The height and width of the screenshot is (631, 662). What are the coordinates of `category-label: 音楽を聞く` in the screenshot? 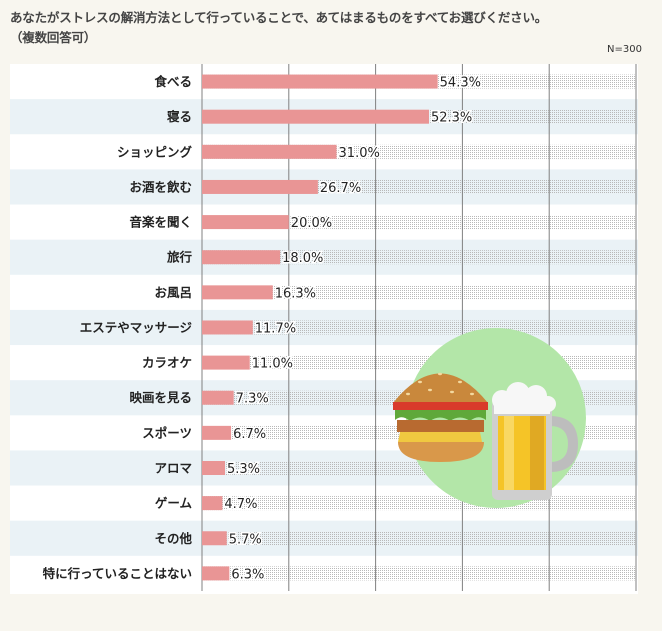 It's located at (160, 222).